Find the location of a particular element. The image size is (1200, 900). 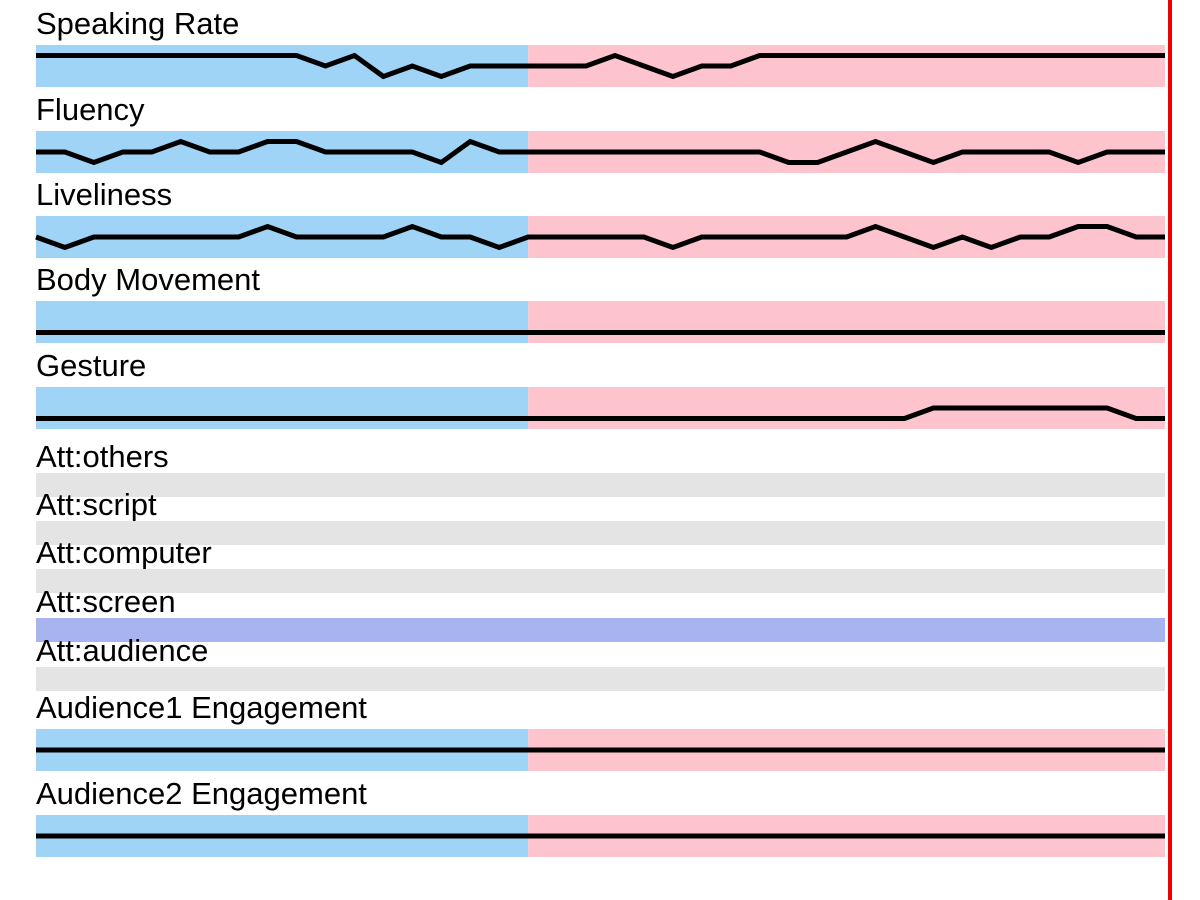

att-others-label: Att:others is located at coordinates (102, 456).